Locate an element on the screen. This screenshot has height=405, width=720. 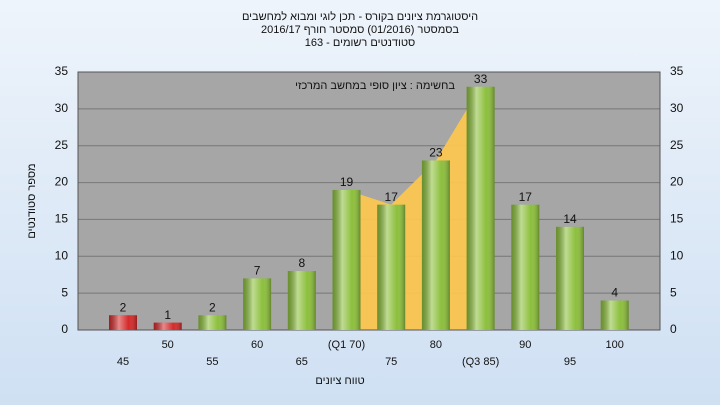
x-tick-label: 75 is located at coordinates (391, 362).